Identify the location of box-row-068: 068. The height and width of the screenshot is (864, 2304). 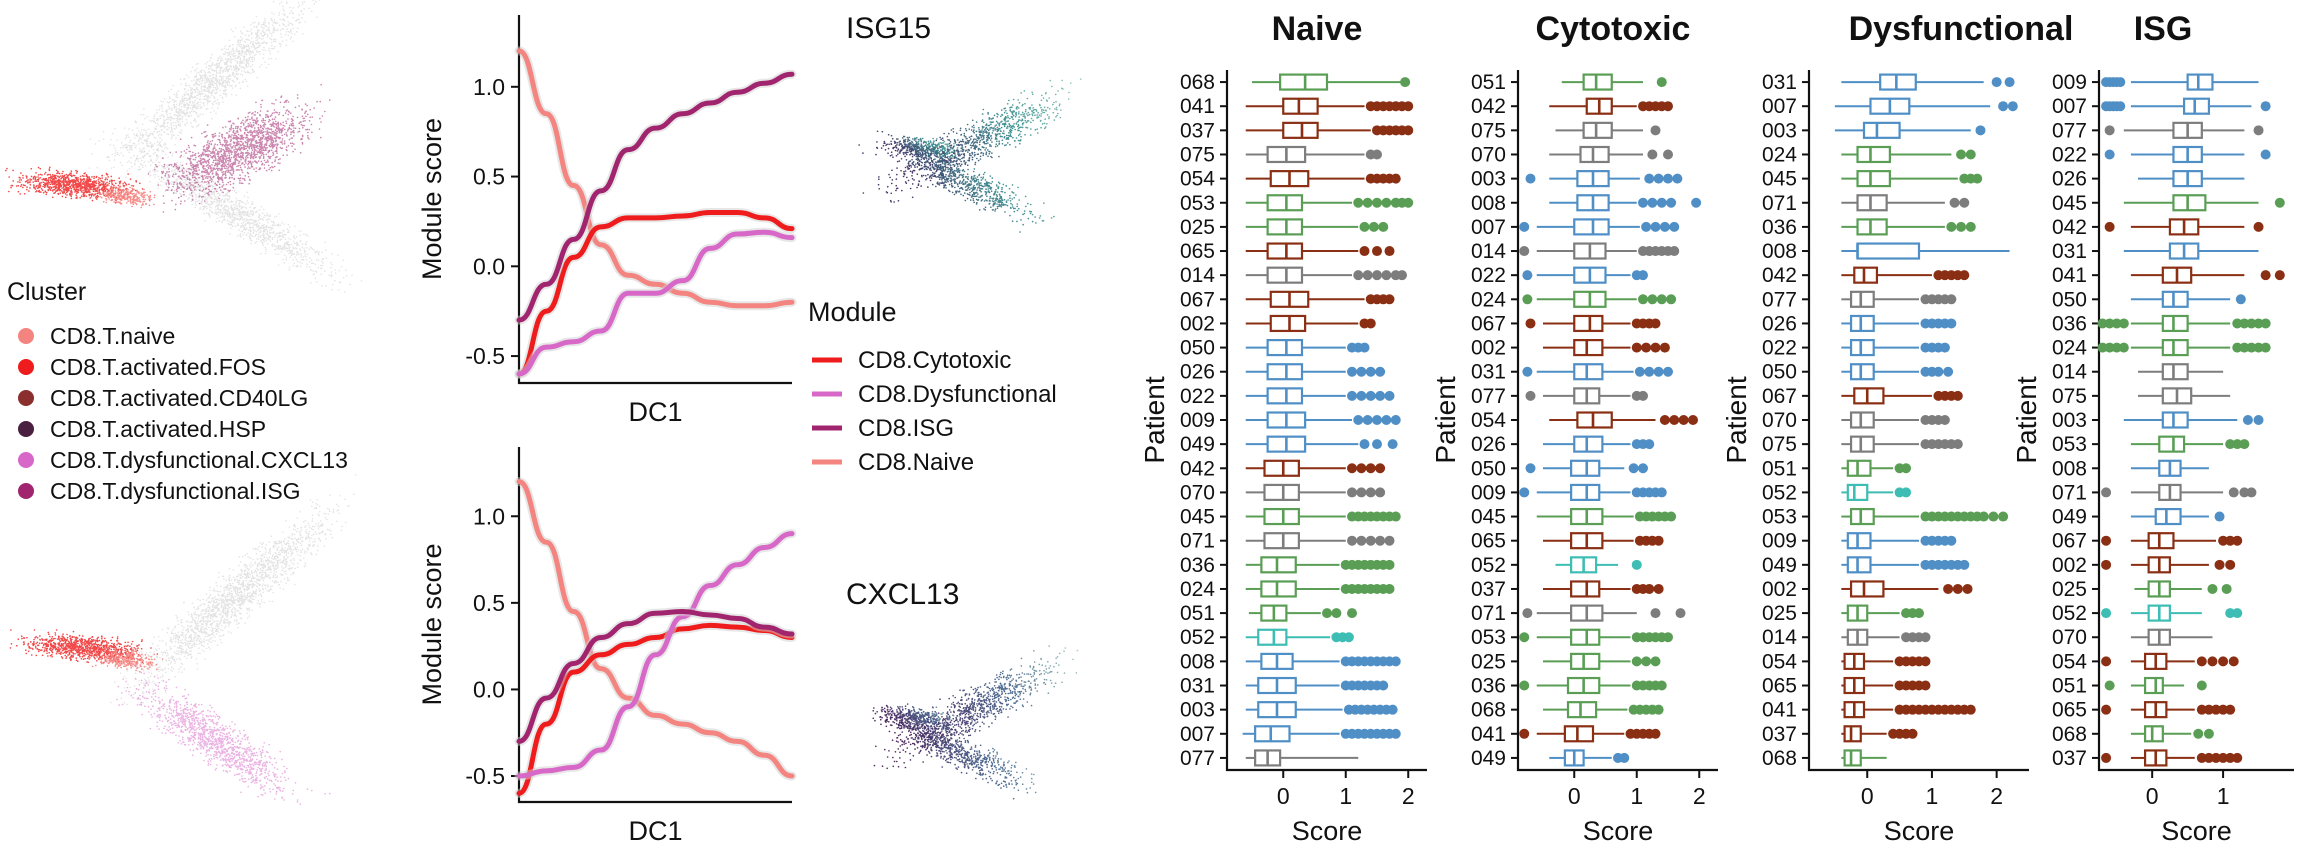
(1567, 710).